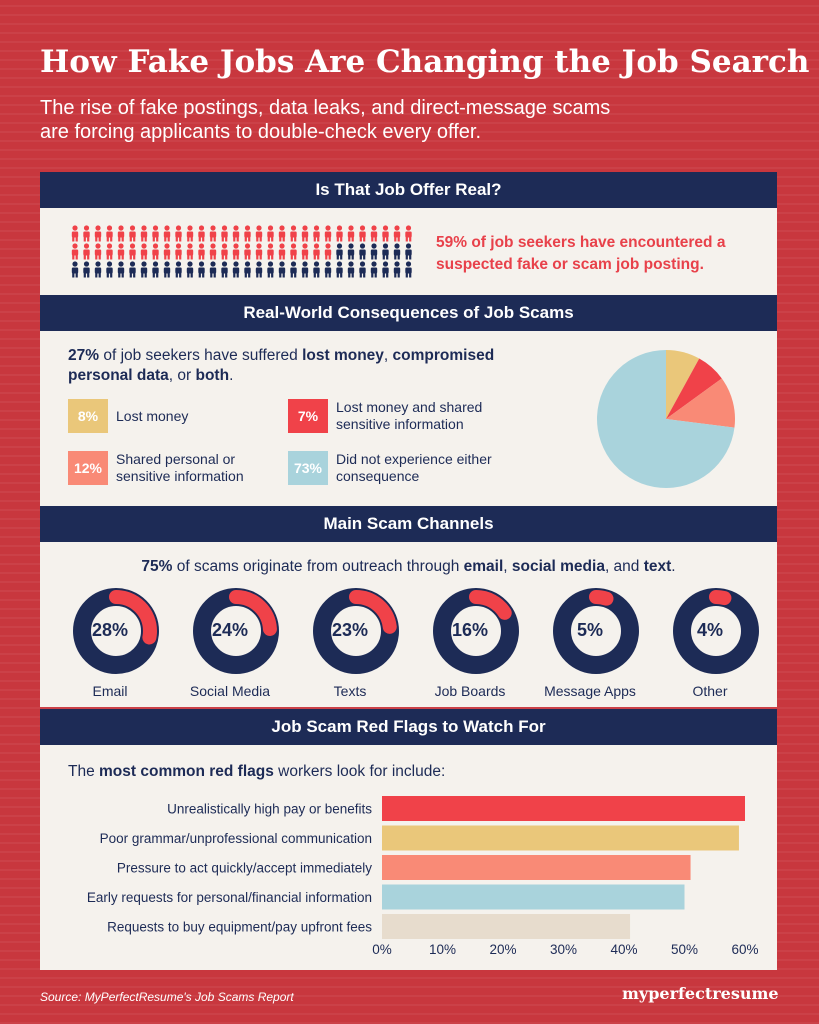  I want to click on section-card-channels, so click(408, 624).